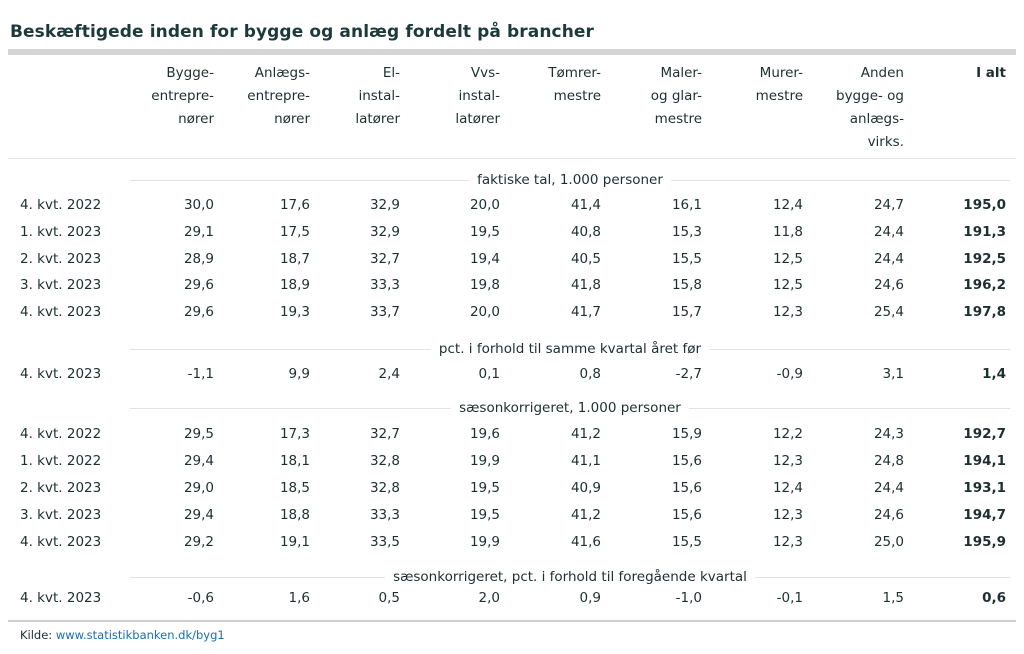 This screenshot has height=654, width=1024. Describe the element at coordinates (61, 231) in the screenshot. I see `row-period: 1. kvt. 2023` at that location.